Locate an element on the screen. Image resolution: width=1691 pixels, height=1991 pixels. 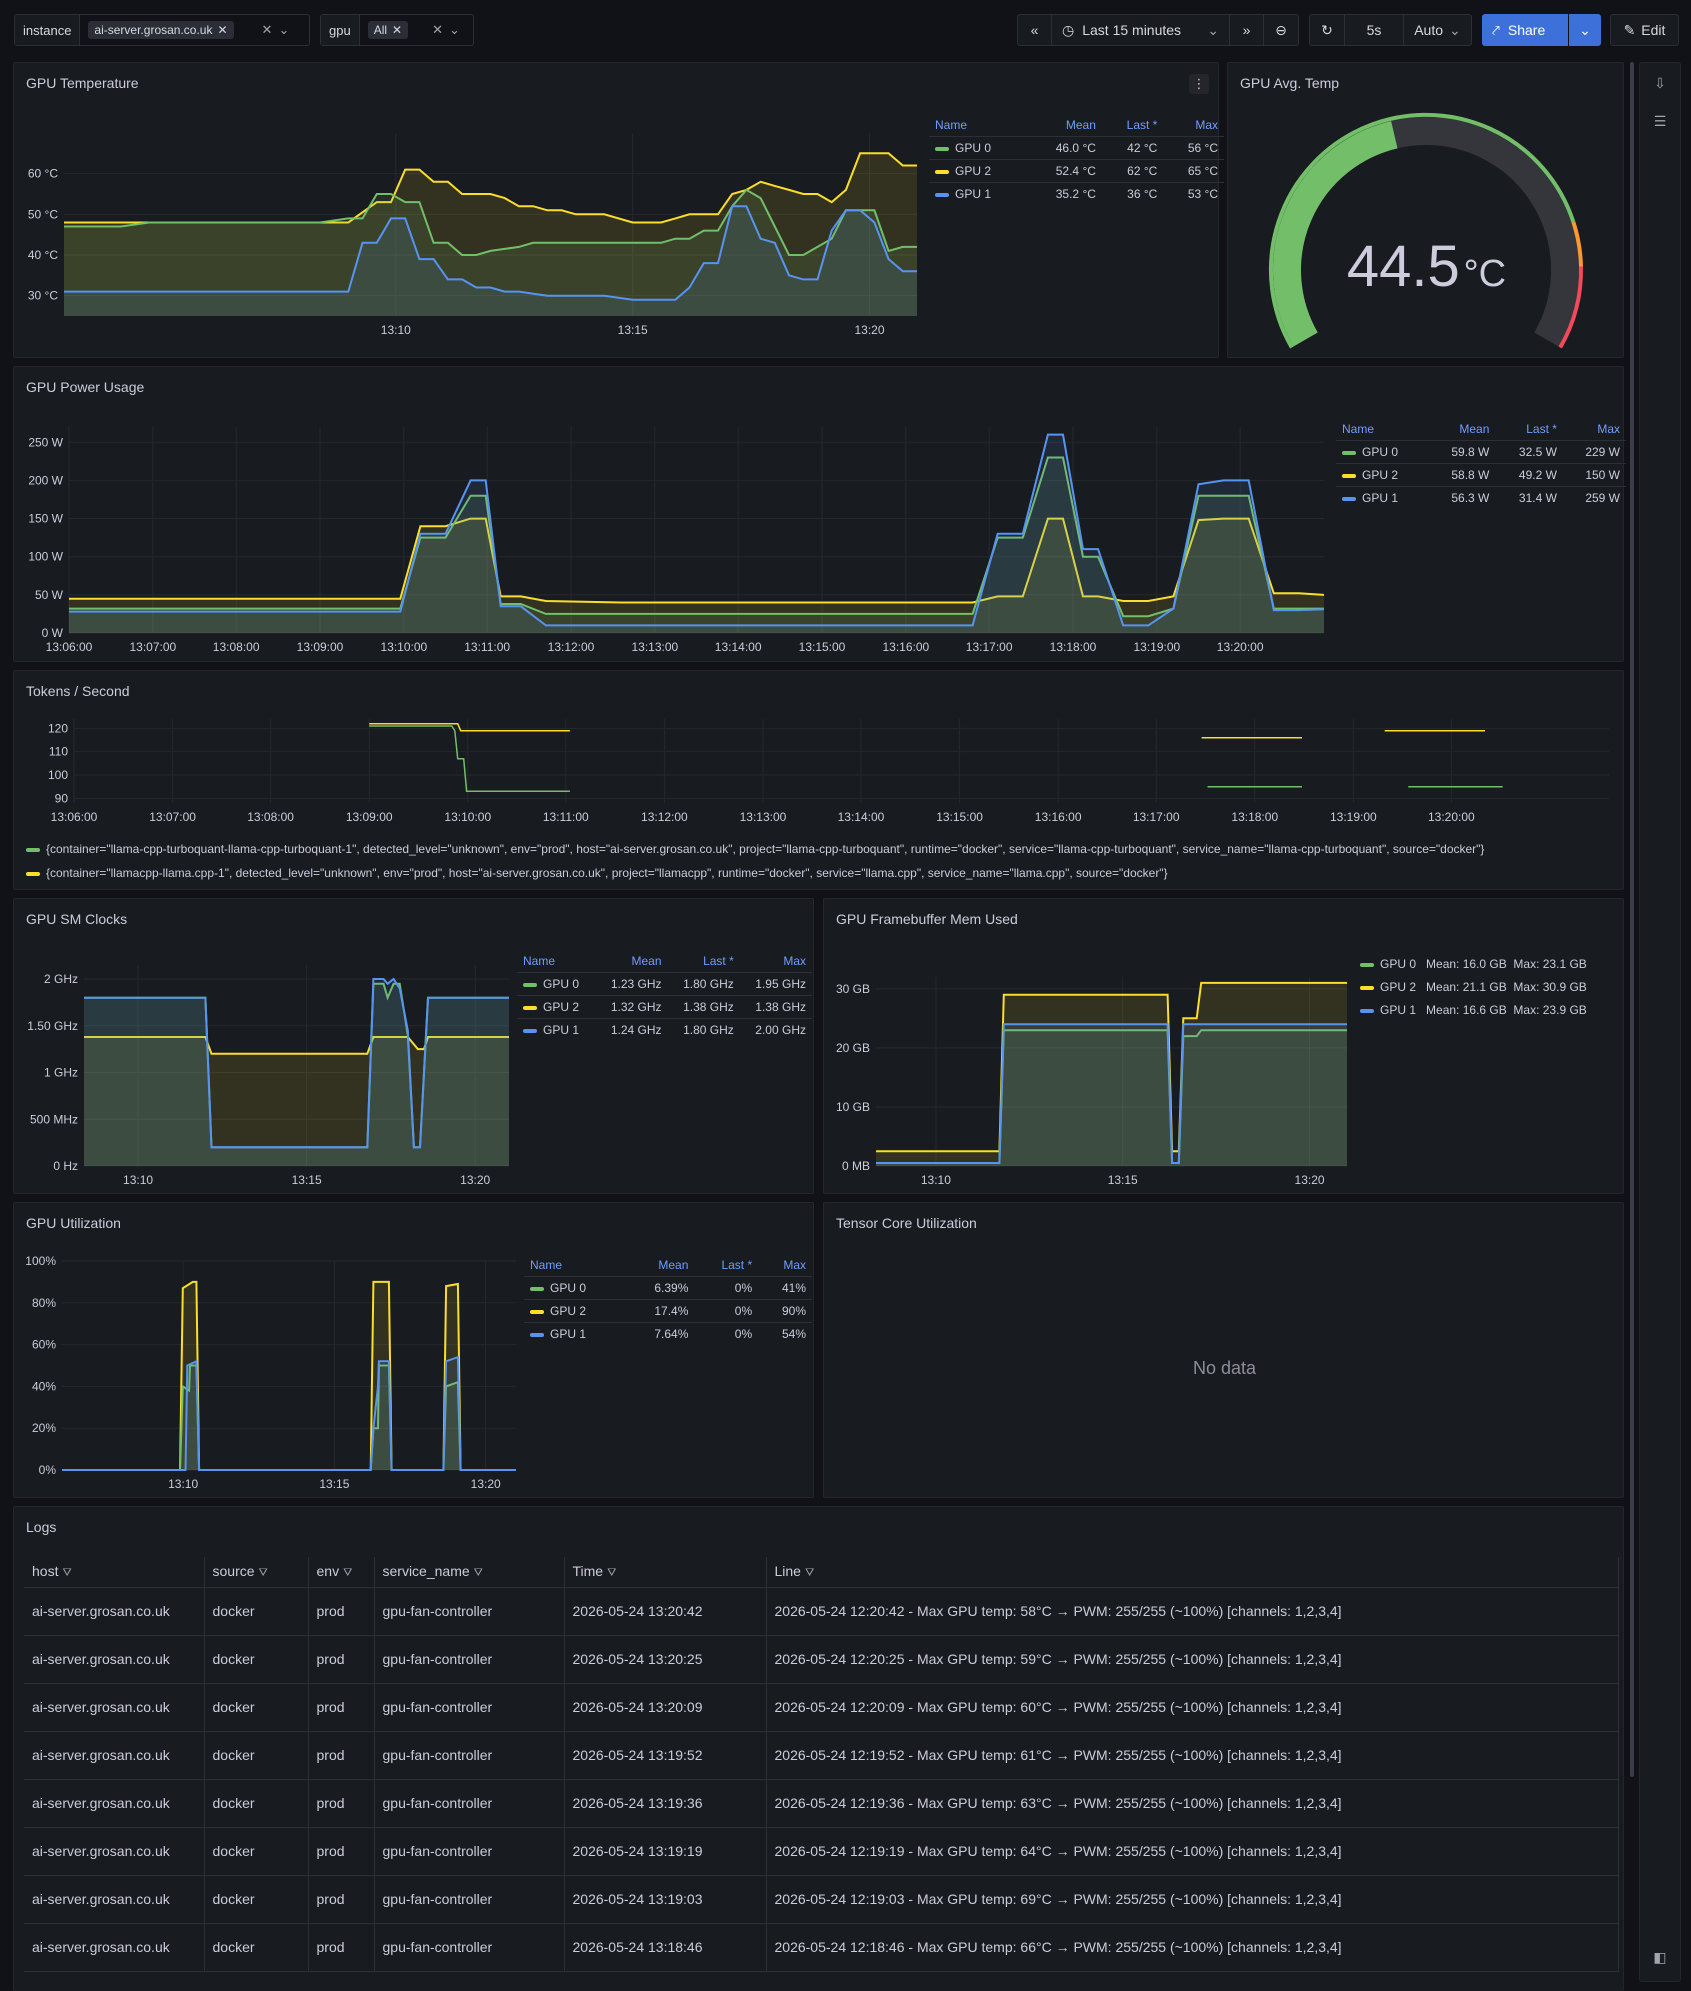
share-dropdown-button: ⌄ is located at coordinates (1585, 30).